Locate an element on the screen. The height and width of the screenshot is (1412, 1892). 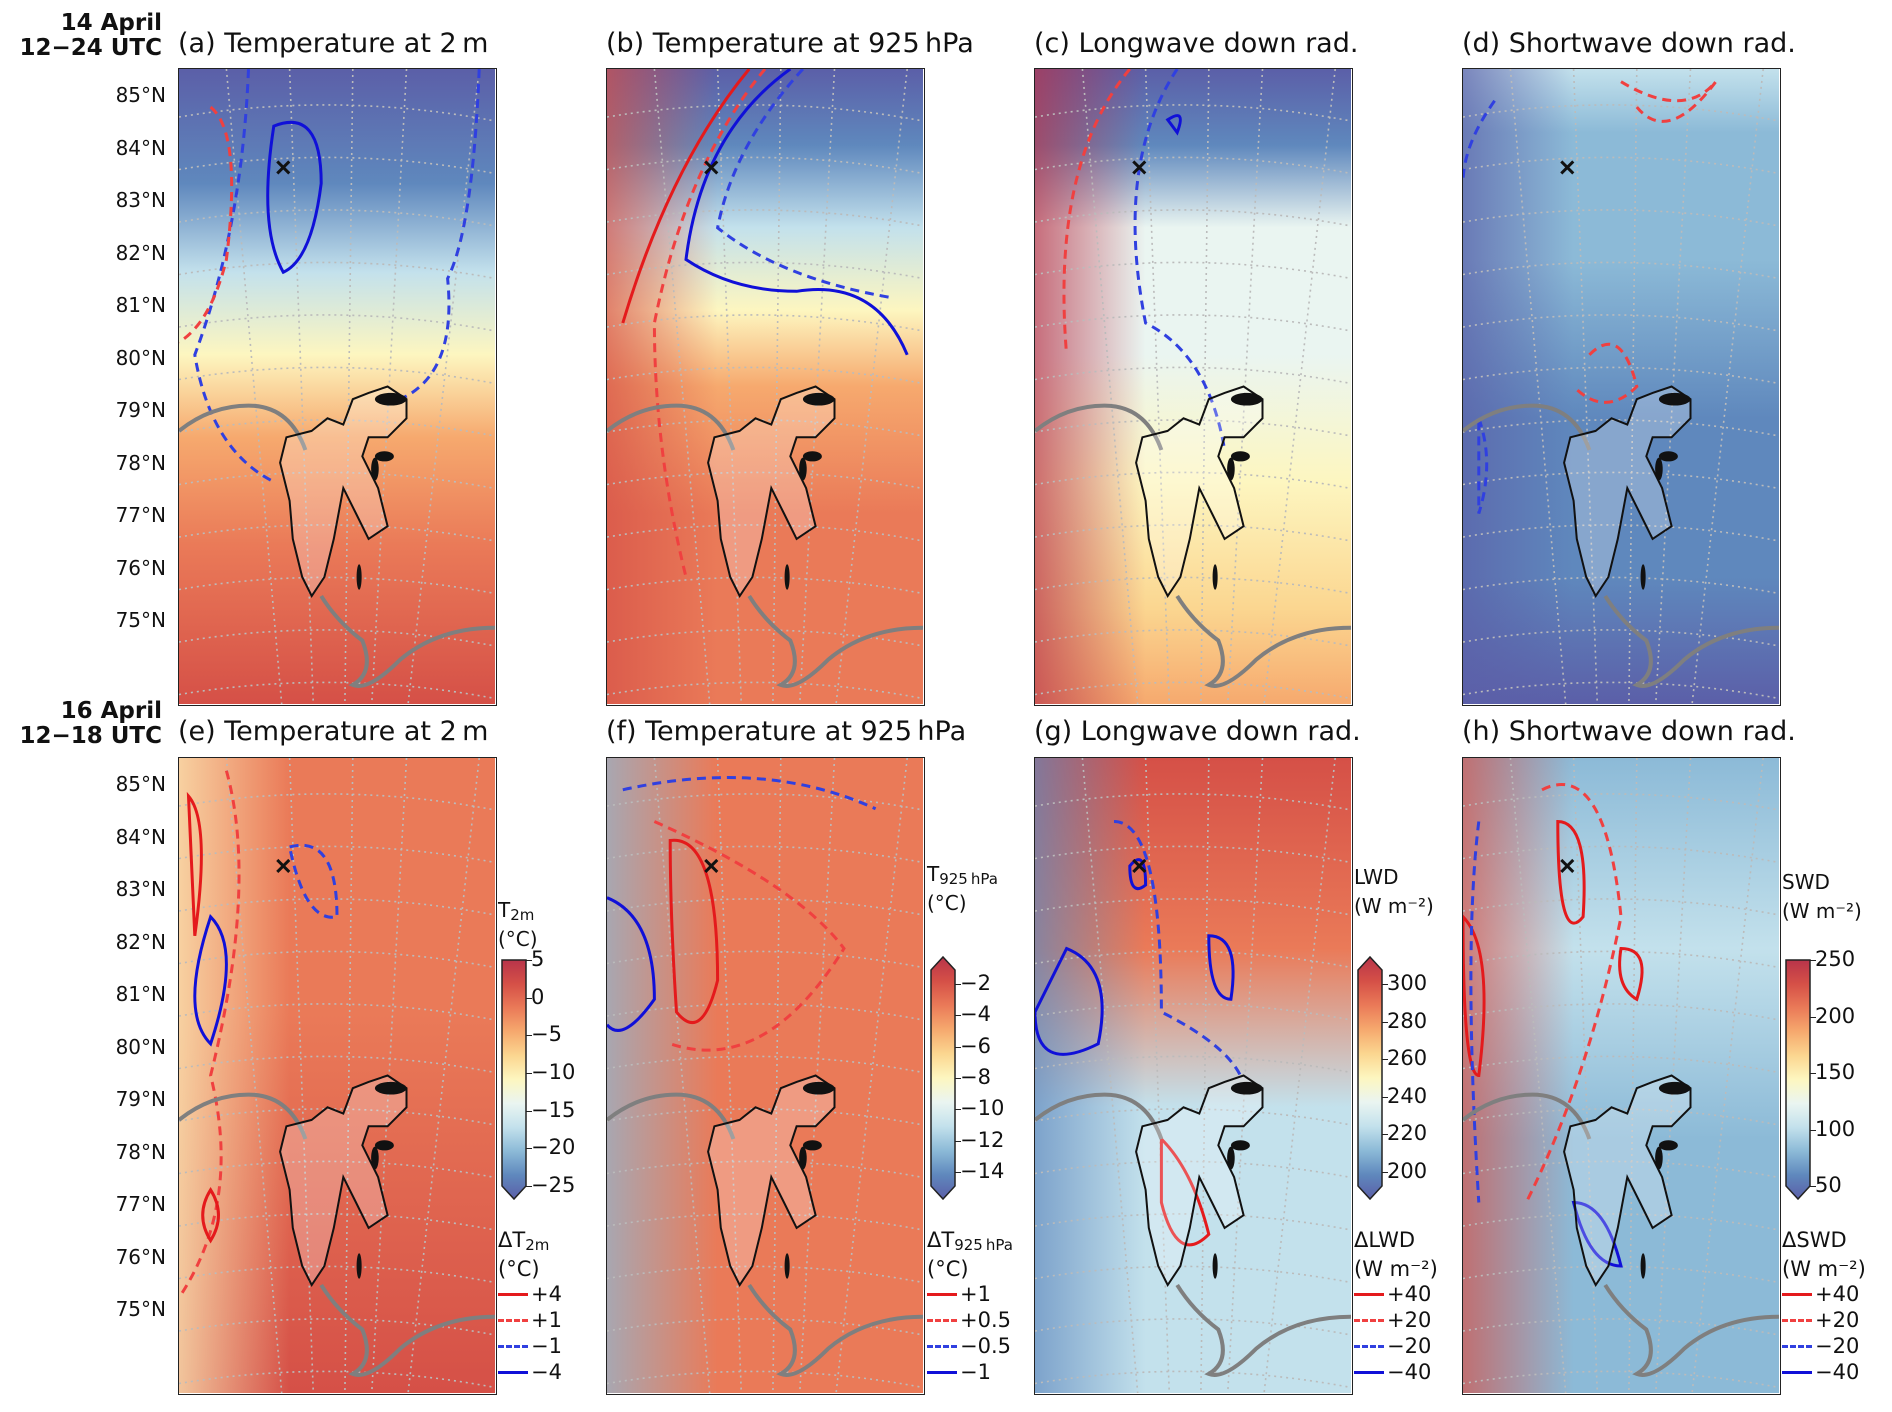
map-panel-f is located at coordinates (765, 1076).